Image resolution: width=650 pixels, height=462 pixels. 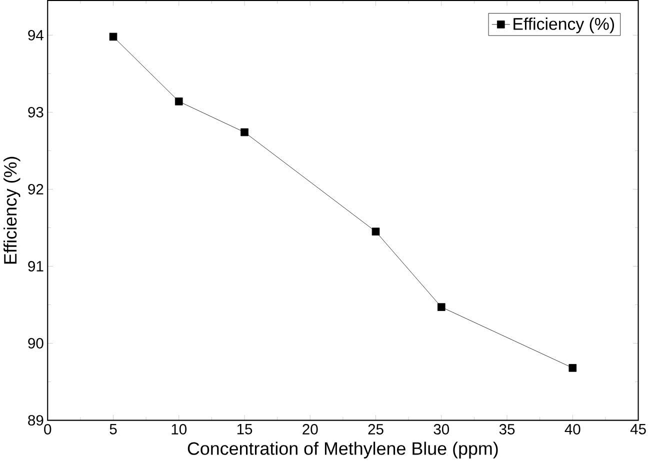 What do you see at coordinates (113, 429) in the screenshot?
I see `x-tick-label: 5` at bounding box center [113, 429].